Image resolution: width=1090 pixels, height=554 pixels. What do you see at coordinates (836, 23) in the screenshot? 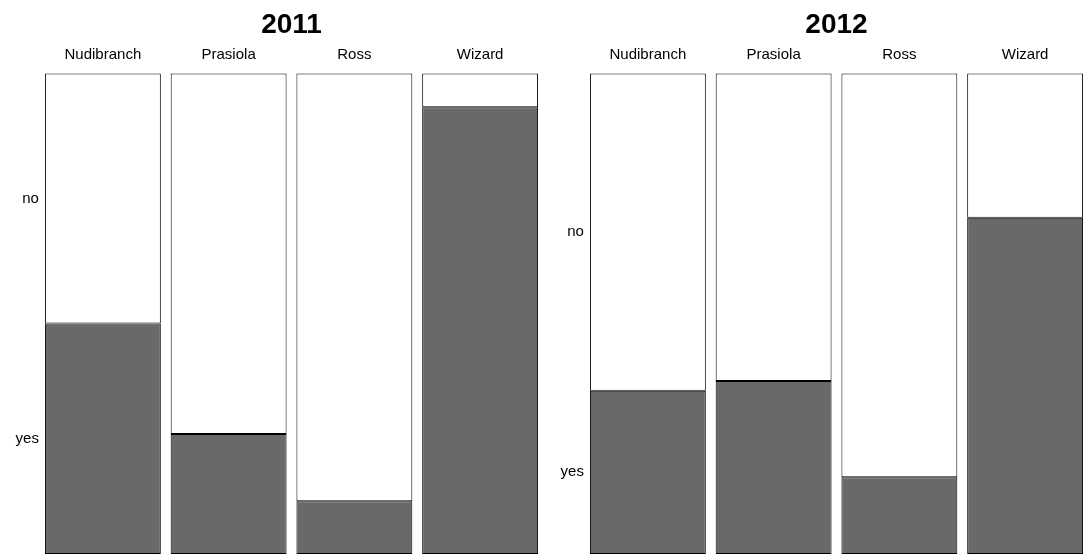
I see `chart-title: 2012` at bounding box center [836, 23].